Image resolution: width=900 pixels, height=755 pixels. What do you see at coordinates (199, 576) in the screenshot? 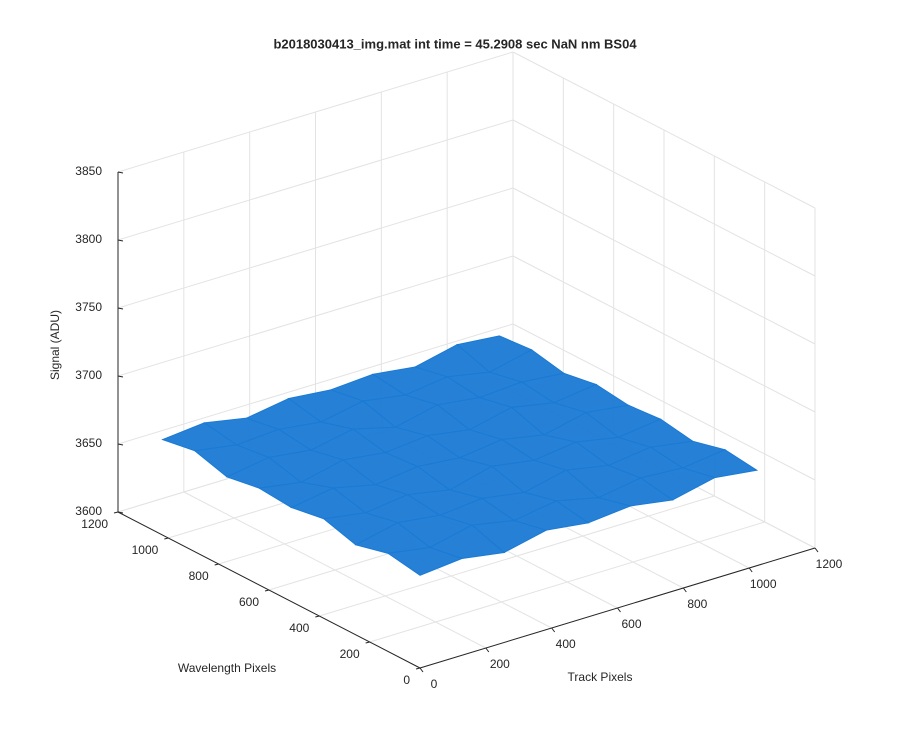
I see `y-tick-label: 800` at bounding box center [199, 576].